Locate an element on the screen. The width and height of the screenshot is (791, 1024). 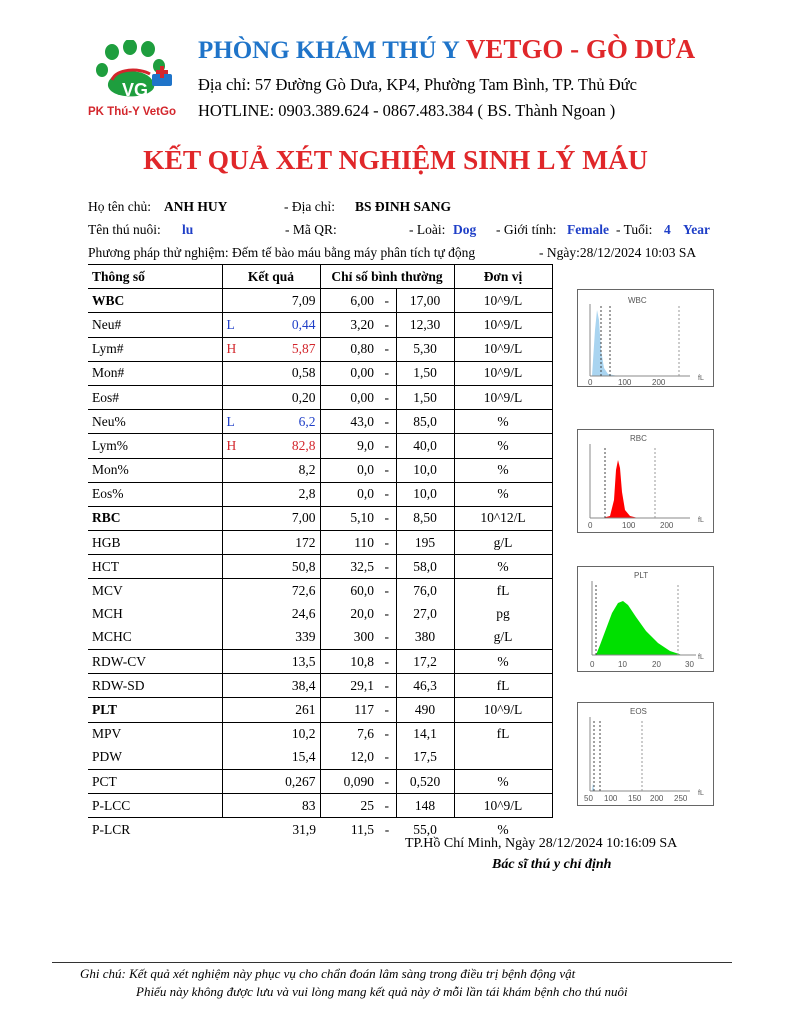
clinic-name-part-2: VETGO - GÒ DƯA is located at coordinates (580, 49).